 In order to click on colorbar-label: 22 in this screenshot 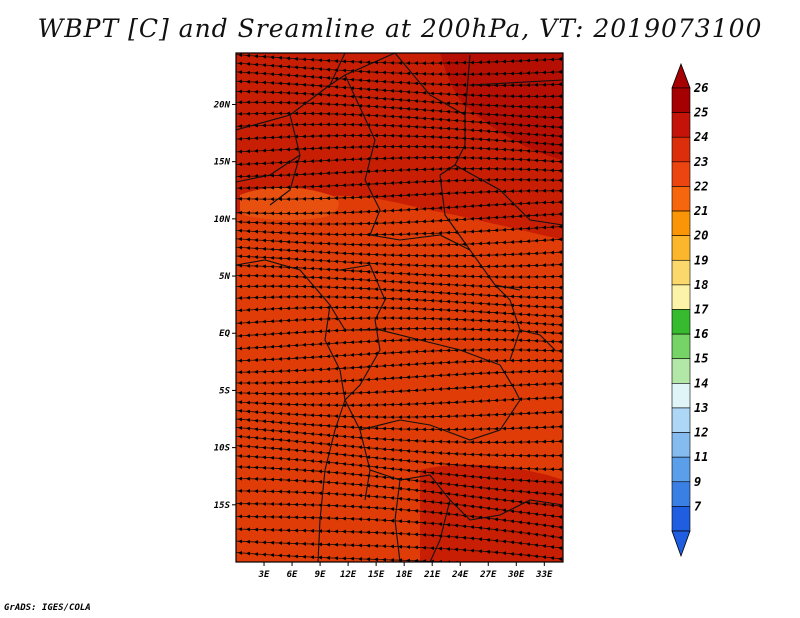, I will do `click(700, 186)`.